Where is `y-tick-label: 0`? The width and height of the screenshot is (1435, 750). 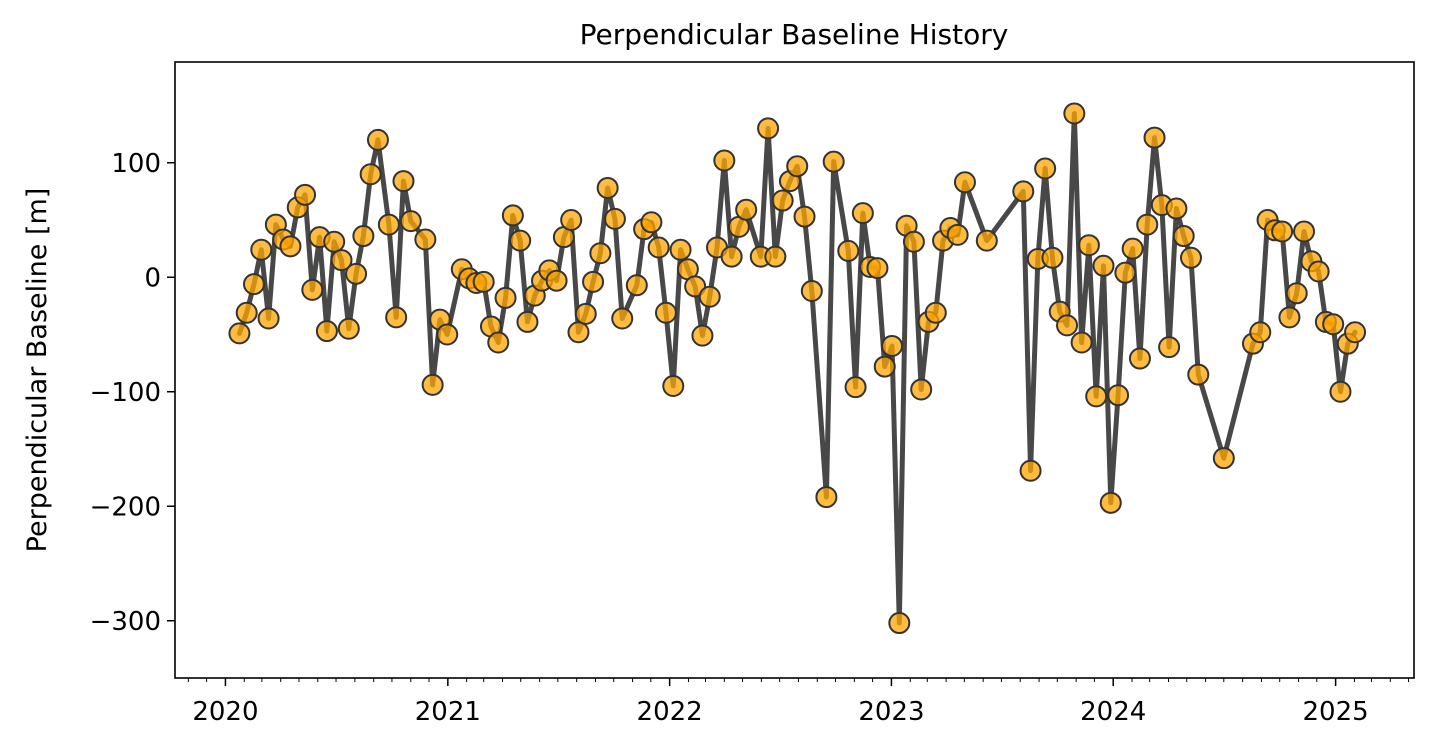
y-tick-label: 0 is located at coordinates (152, 278).